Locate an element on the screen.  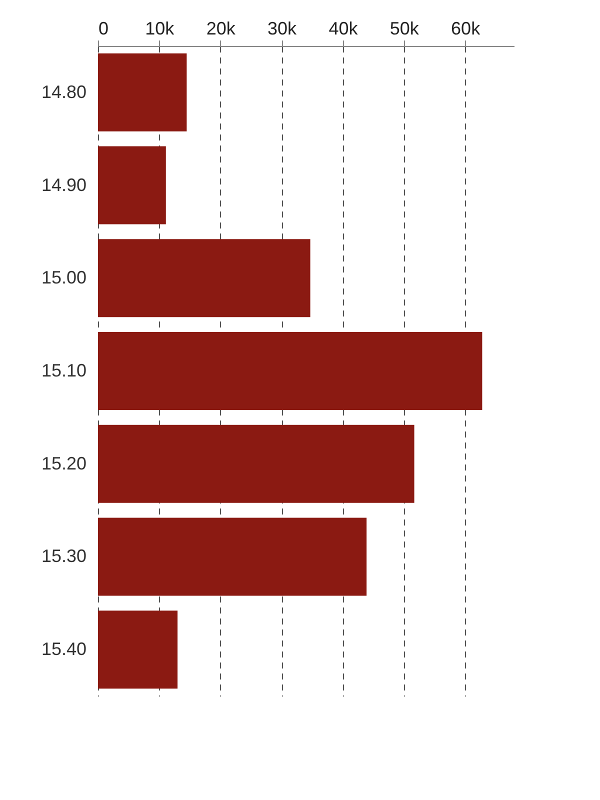
y-tick-label: 15.10 is located at coordinates (63, 370).